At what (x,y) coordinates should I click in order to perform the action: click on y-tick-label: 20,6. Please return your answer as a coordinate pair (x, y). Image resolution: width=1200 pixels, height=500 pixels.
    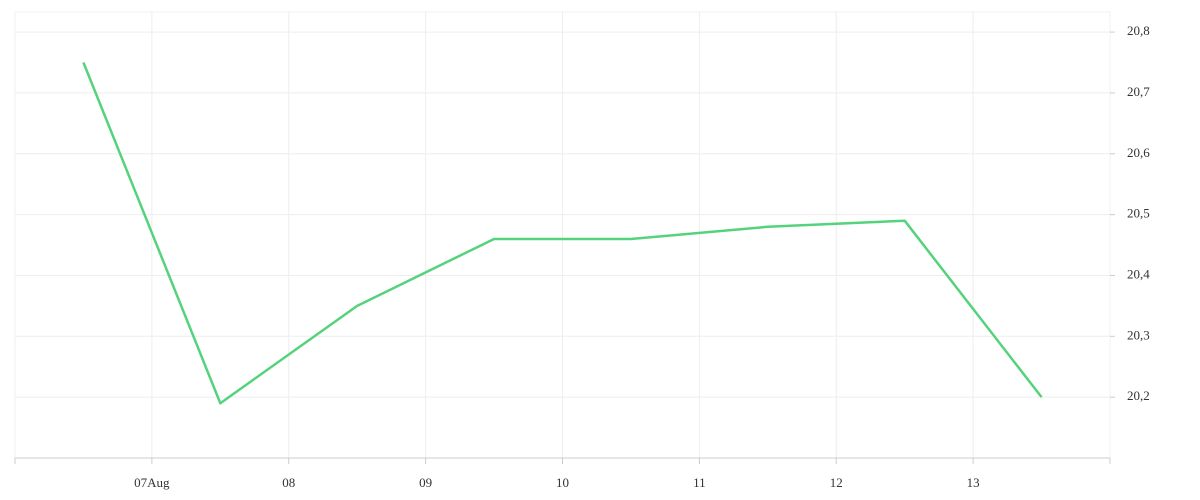
    Looking at the image, I should click on (1138, 152).